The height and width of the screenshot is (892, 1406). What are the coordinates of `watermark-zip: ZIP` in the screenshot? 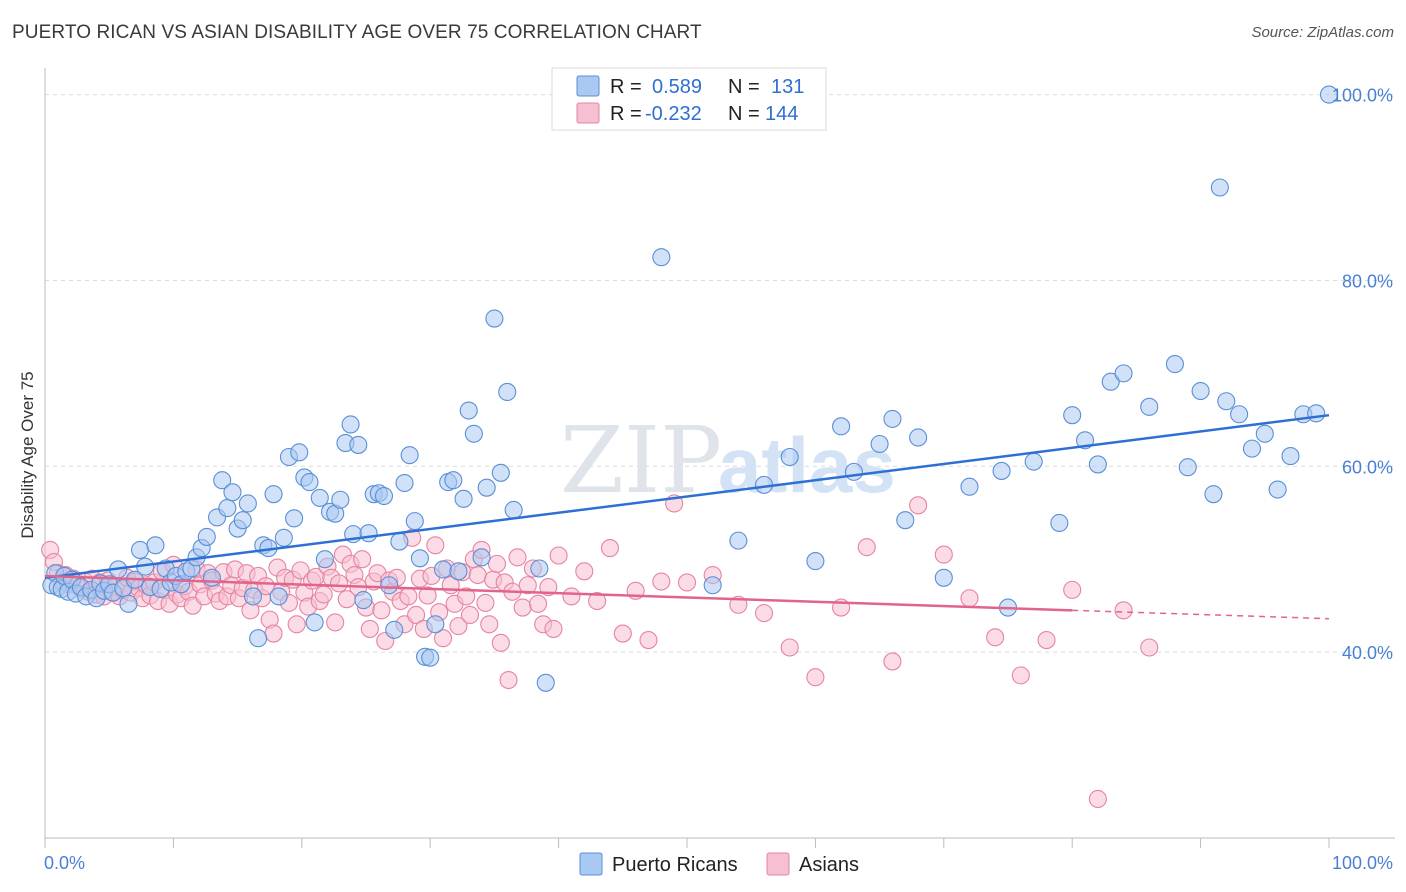 It's located at (641, 460).